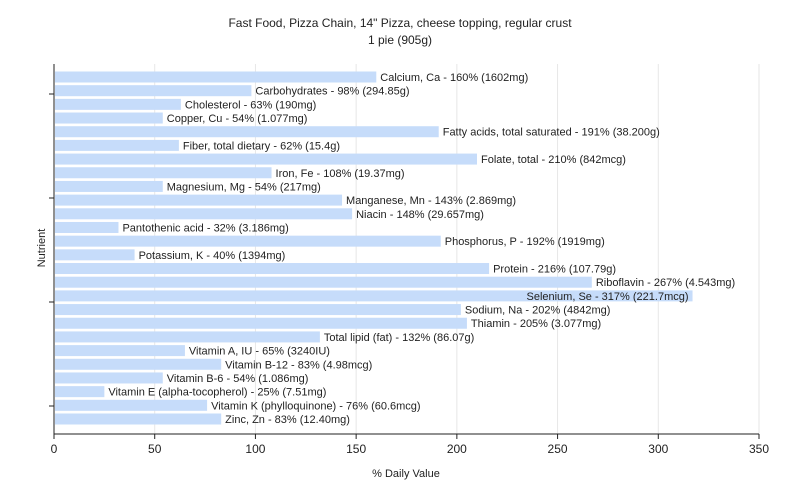 Image resolution: width=800 pixels, height=500 pixels. What do you see at coordinates (356, 449) in the screenshot?
I see `x-tick-label: 150` at bounding box center [356, 449].